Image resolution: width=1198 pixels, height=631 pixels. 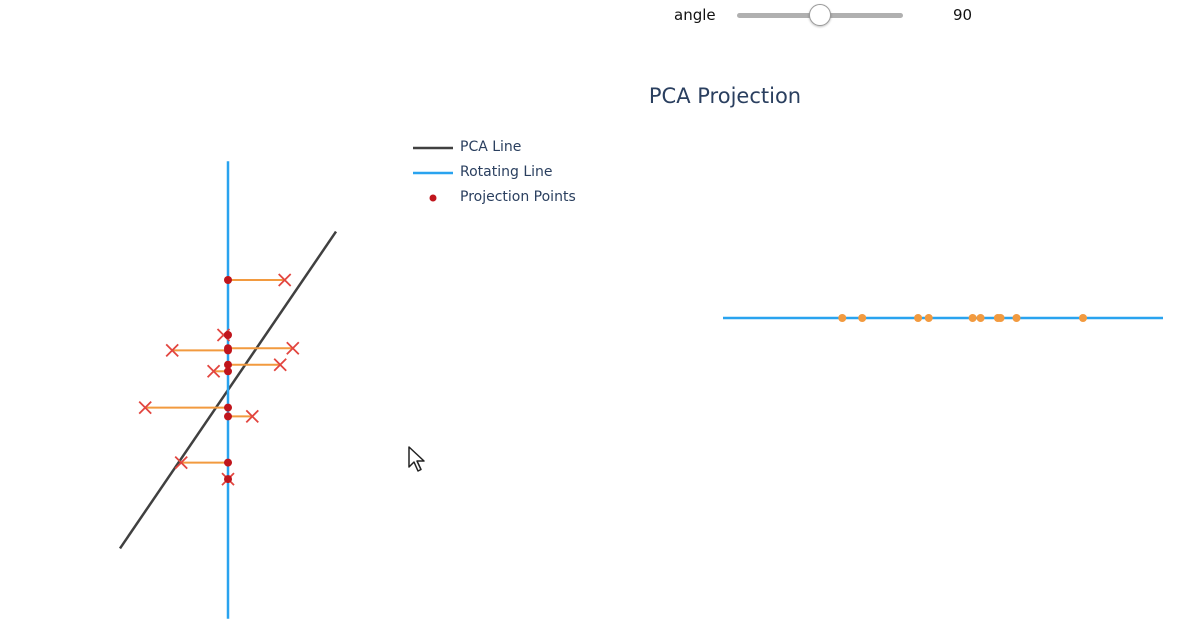 I want to click on plot-title: PCA Projection, so click(x=725, y=96).